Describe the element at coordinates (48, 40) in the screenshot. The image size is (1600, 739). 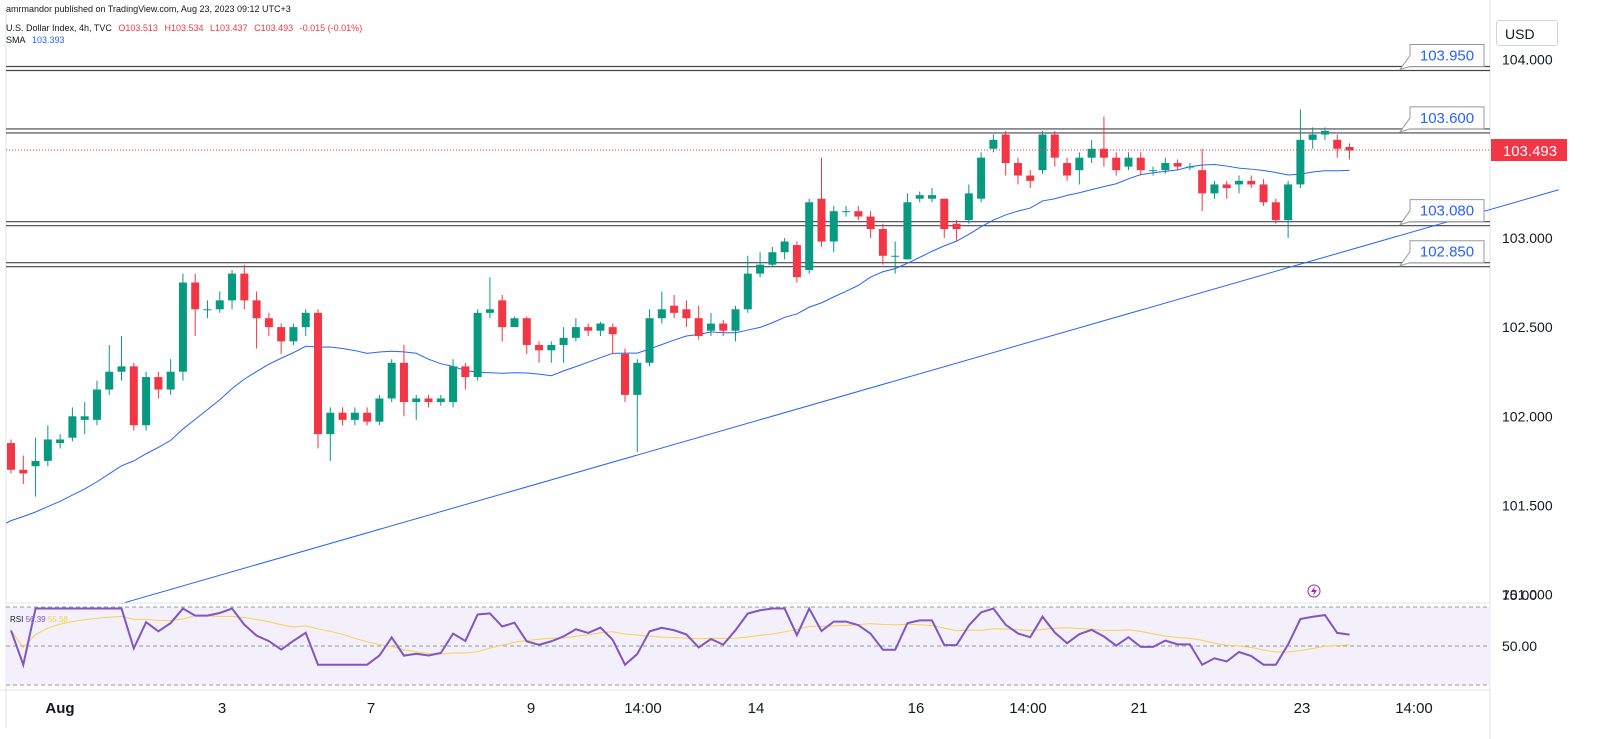
I see `sma-value: 103.393` at that location.